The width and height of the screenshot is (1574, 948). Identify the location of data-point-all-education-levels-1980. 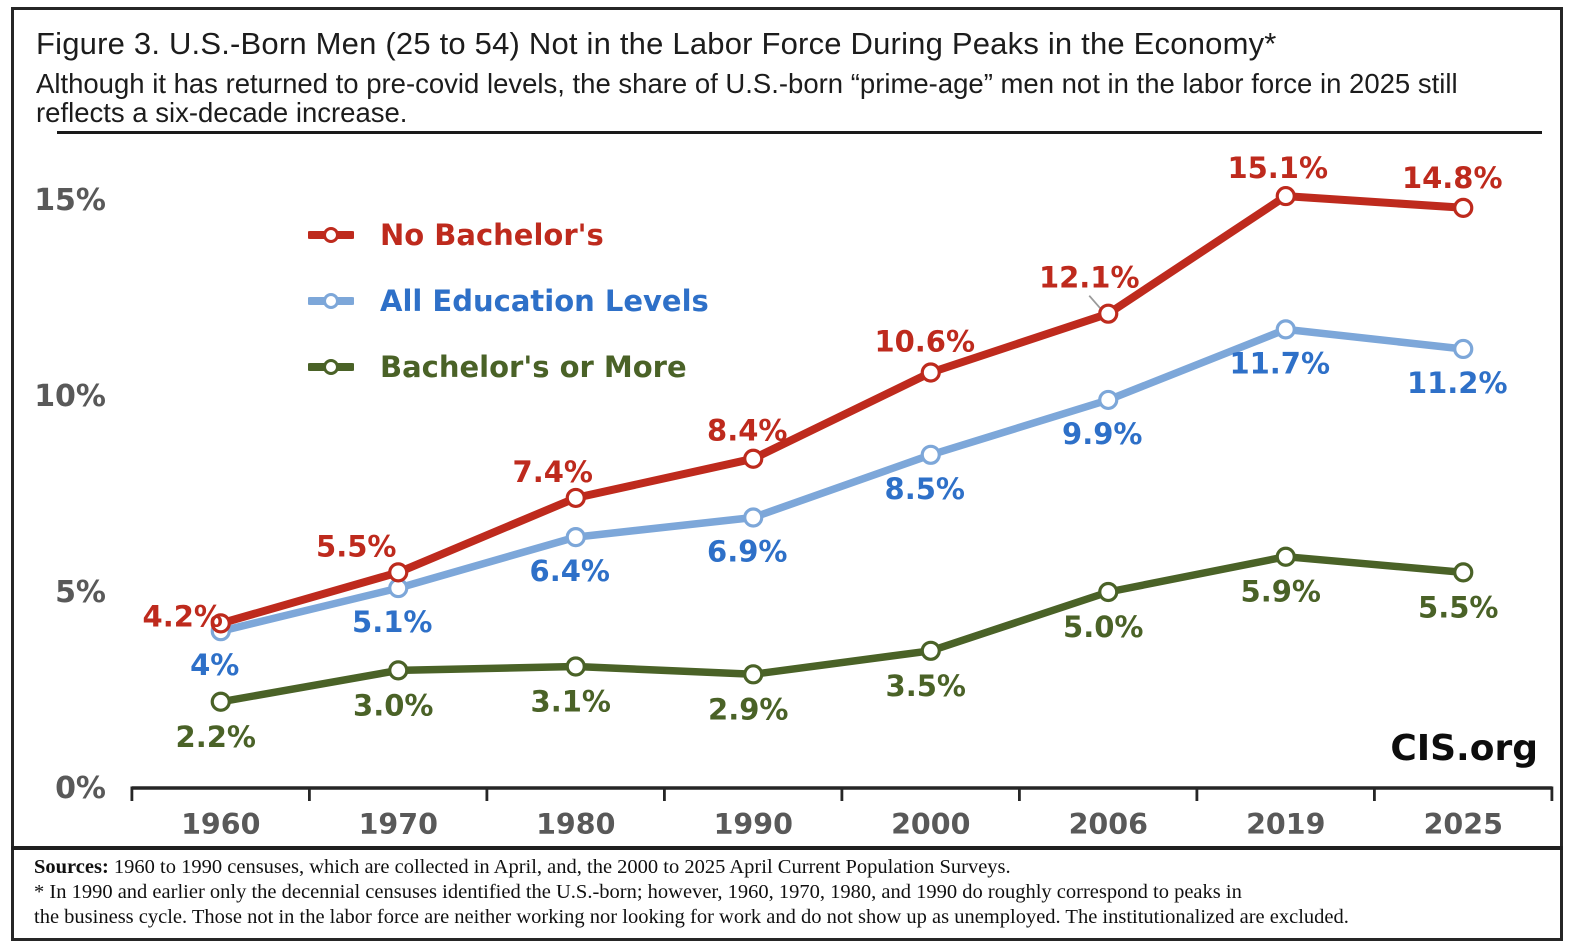
(575, 537).